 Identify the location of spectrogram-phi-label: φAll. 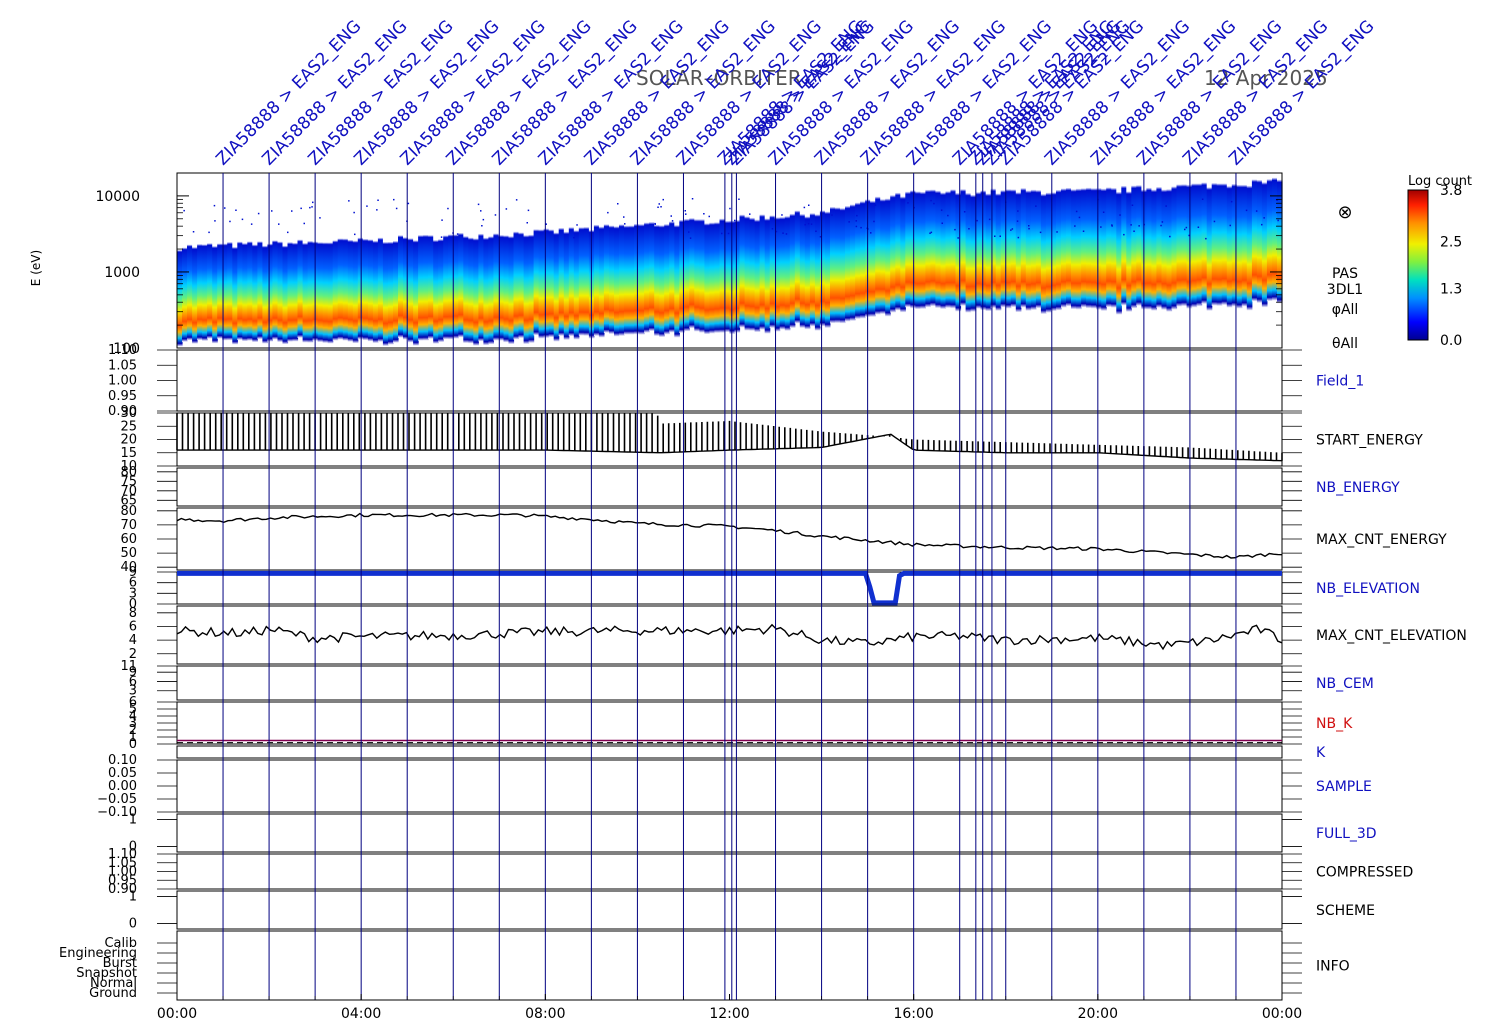
(1345, 310).